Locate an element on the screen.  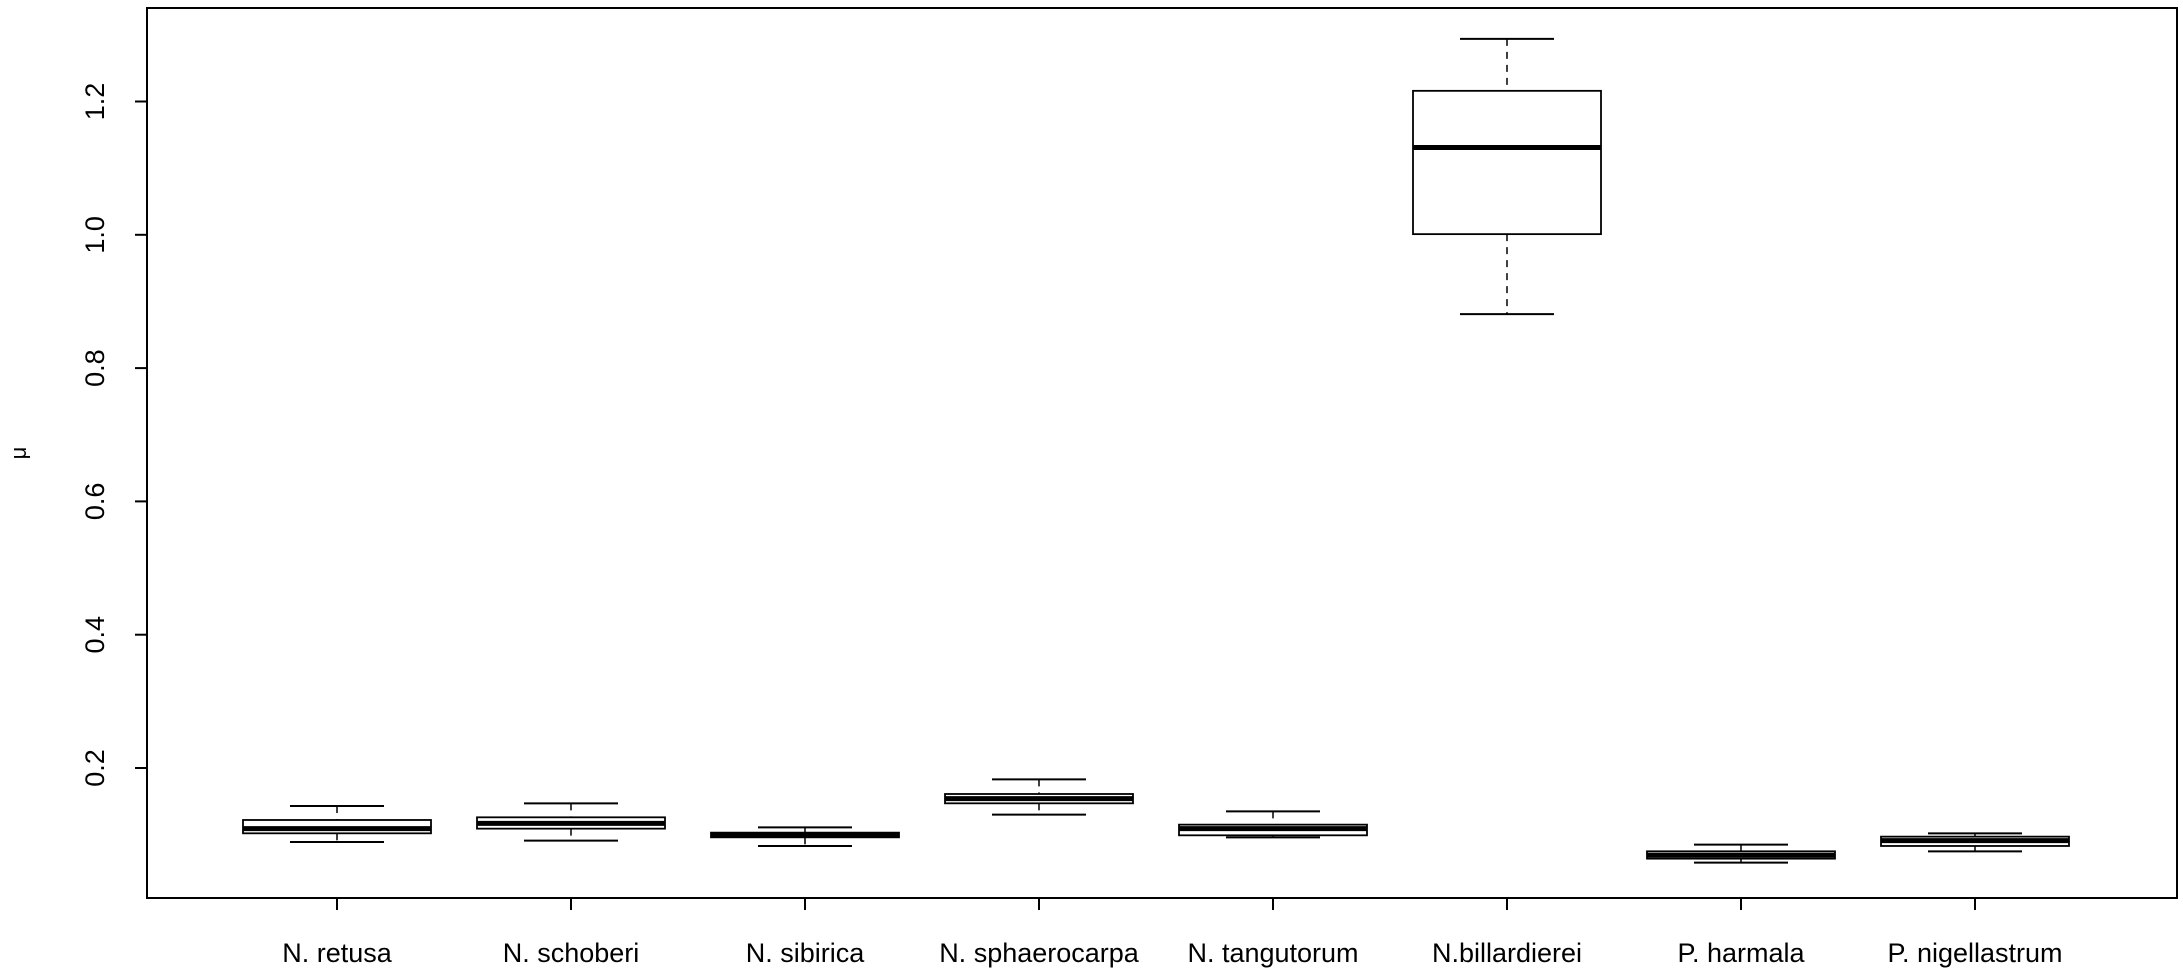
x-tick-label: P. nigellastrum is located at coordinates (1974, 953).